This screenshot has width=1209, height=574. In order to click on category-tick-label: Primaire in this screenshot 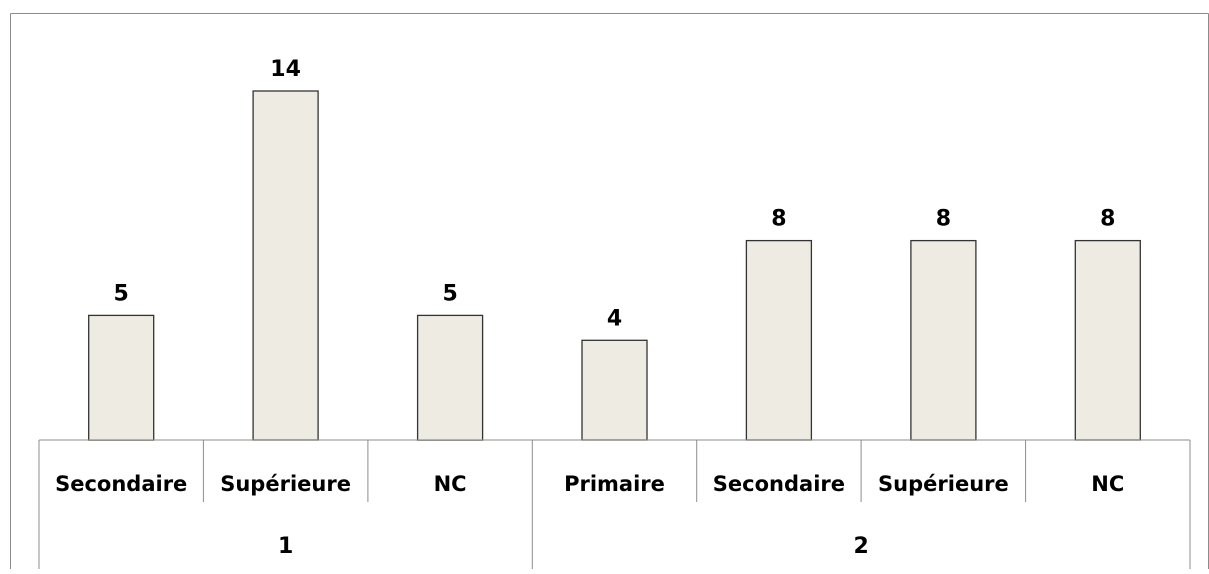, I will do `click(614, 484)`.